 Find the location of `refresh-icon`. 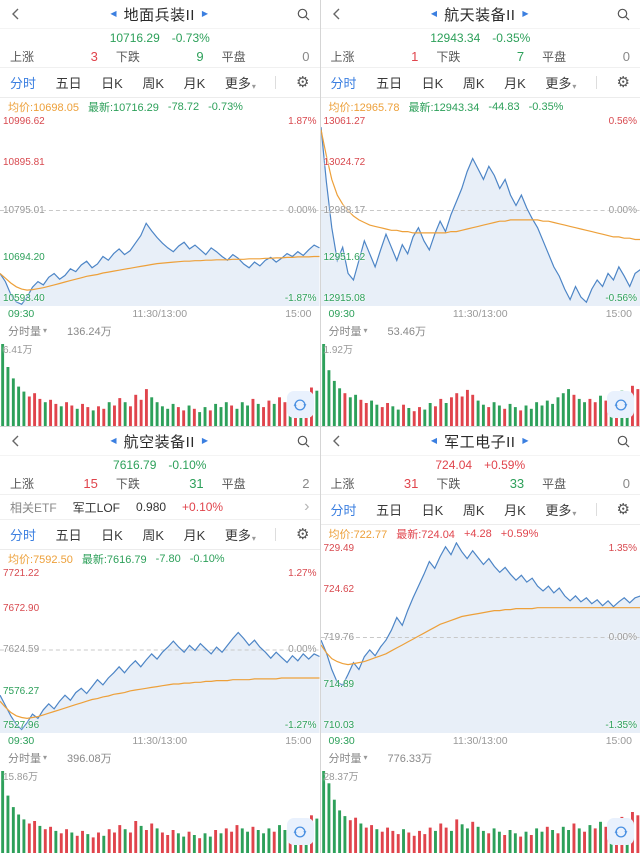

refresh-icon is located at coordinates (620, 404).